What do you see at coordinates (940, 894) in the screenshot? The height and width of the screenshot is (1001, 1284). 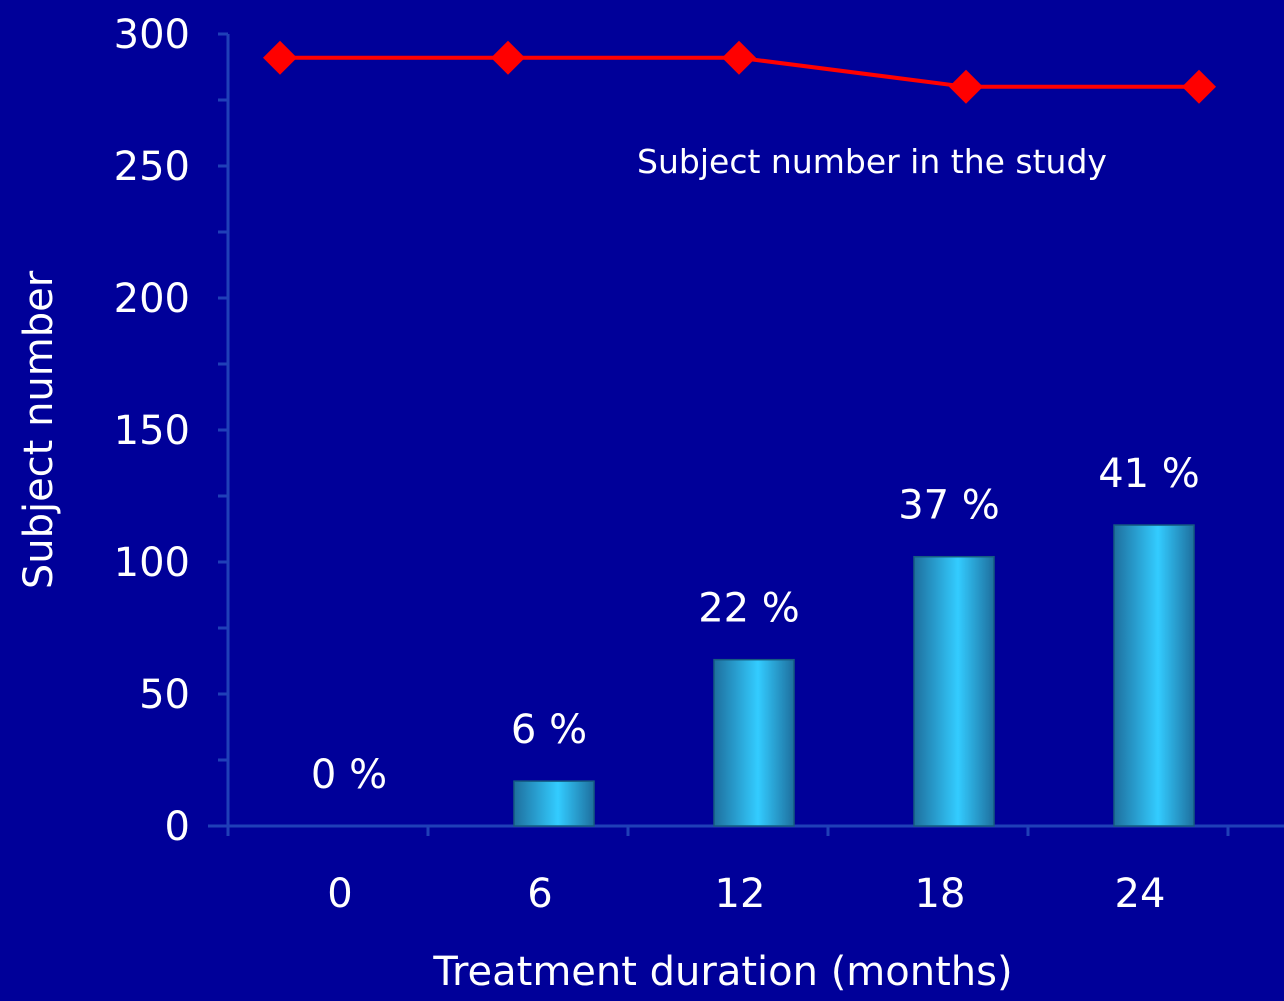 I see `x-tick-label: 18` at bounding box center [940, 894].